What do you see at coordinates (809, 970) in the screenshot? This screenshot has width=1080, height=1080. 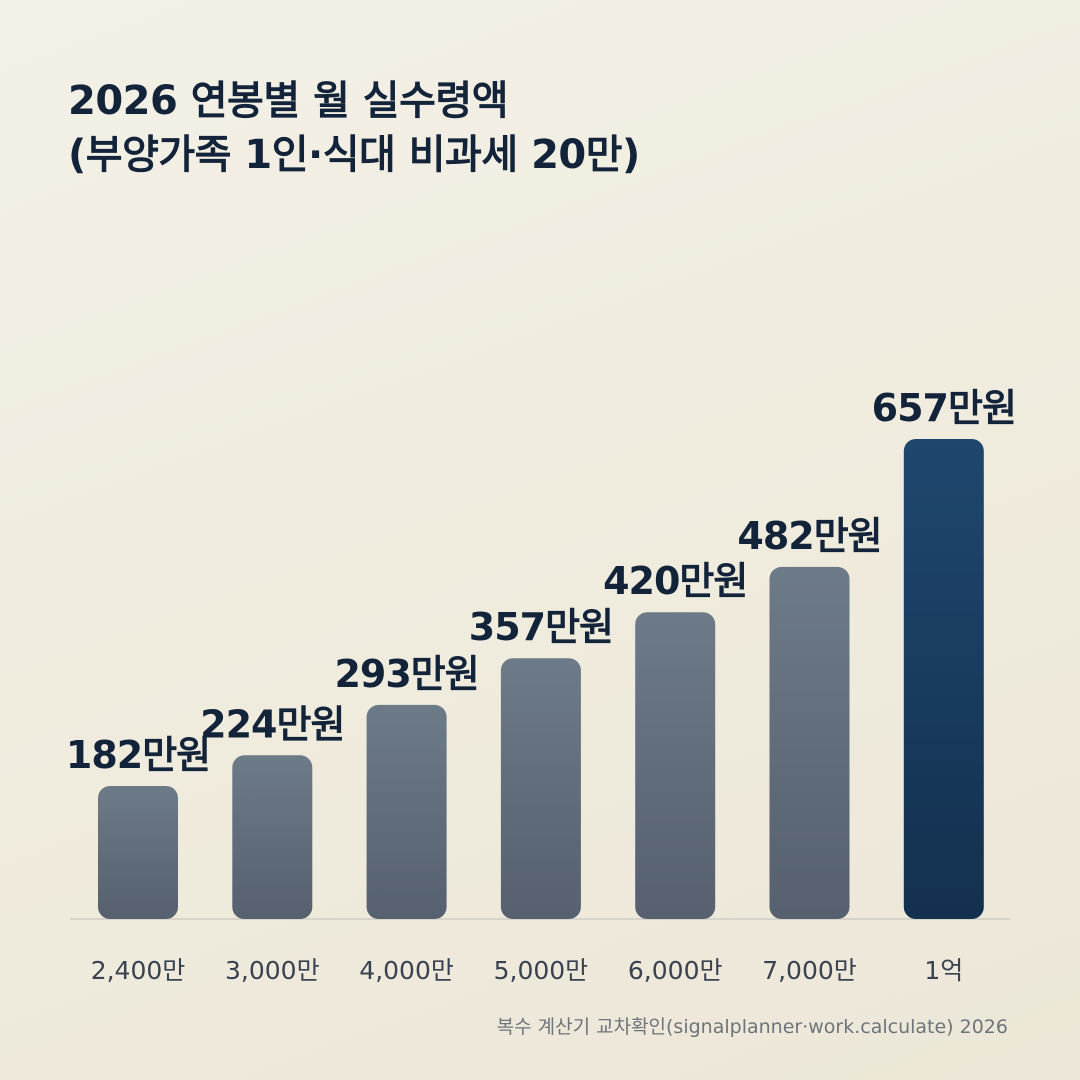 I see `category-label-6: 7,000만` at bounding box center [809, 970].